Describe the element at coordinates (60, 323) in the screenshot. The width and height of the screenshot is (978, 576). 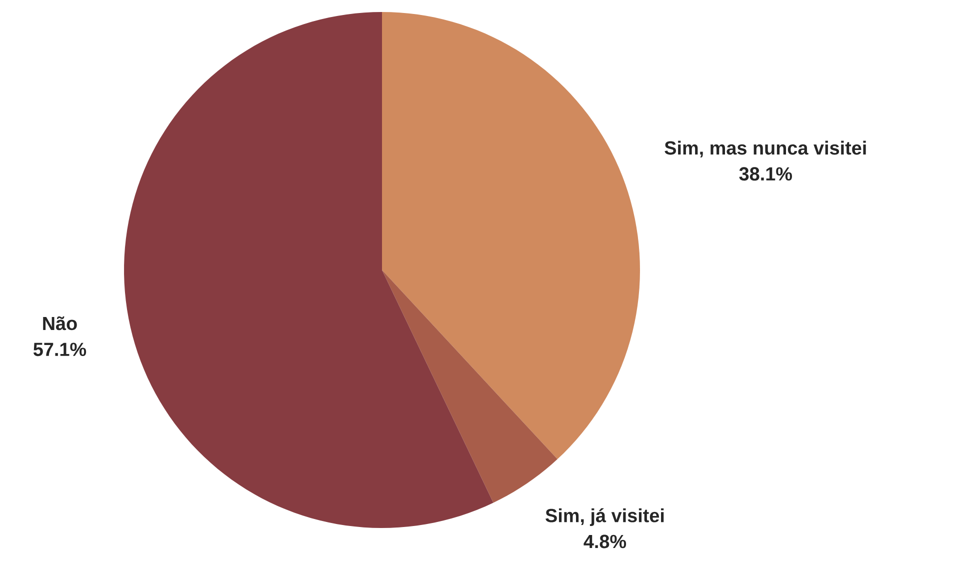
I see `slice-label: Não` at that location.